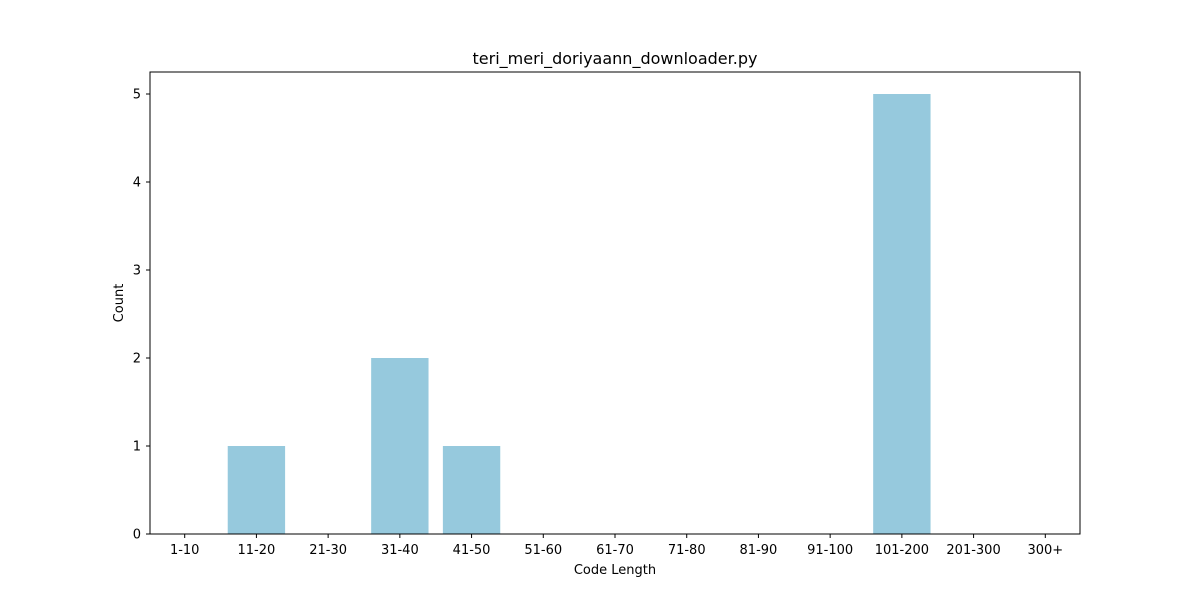  What do you see at coordinates (137, 359) in the screenshot?
I see `y-tick-label: 2` at bounding box center [137, 359].